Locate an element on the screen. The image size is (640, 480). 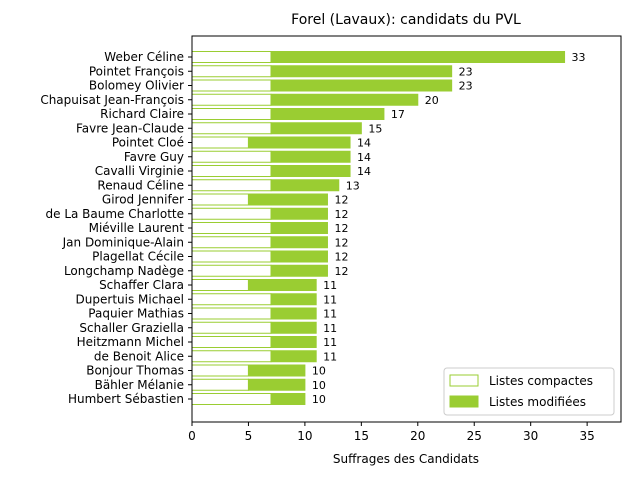
x-tick-label: 10 is located at coordinates (304, 436).